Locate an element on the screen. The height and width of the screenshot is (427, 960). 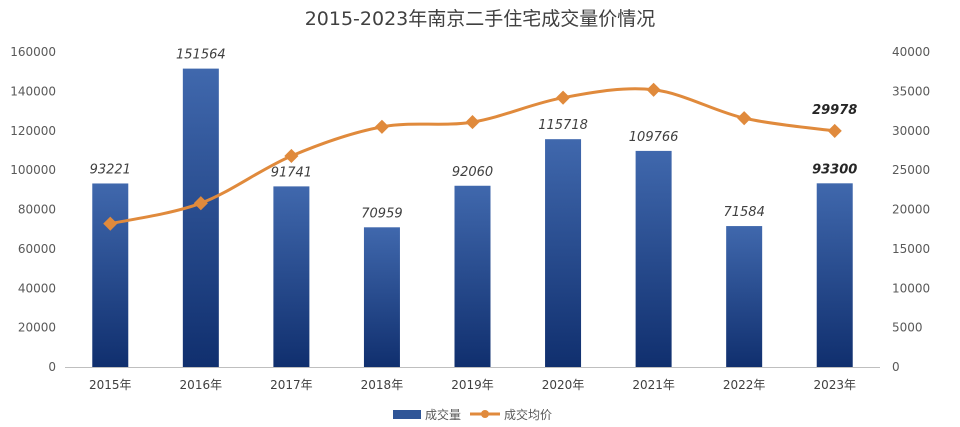
right-axis-tick-label: 40000 is located at coordinates (911, 52).